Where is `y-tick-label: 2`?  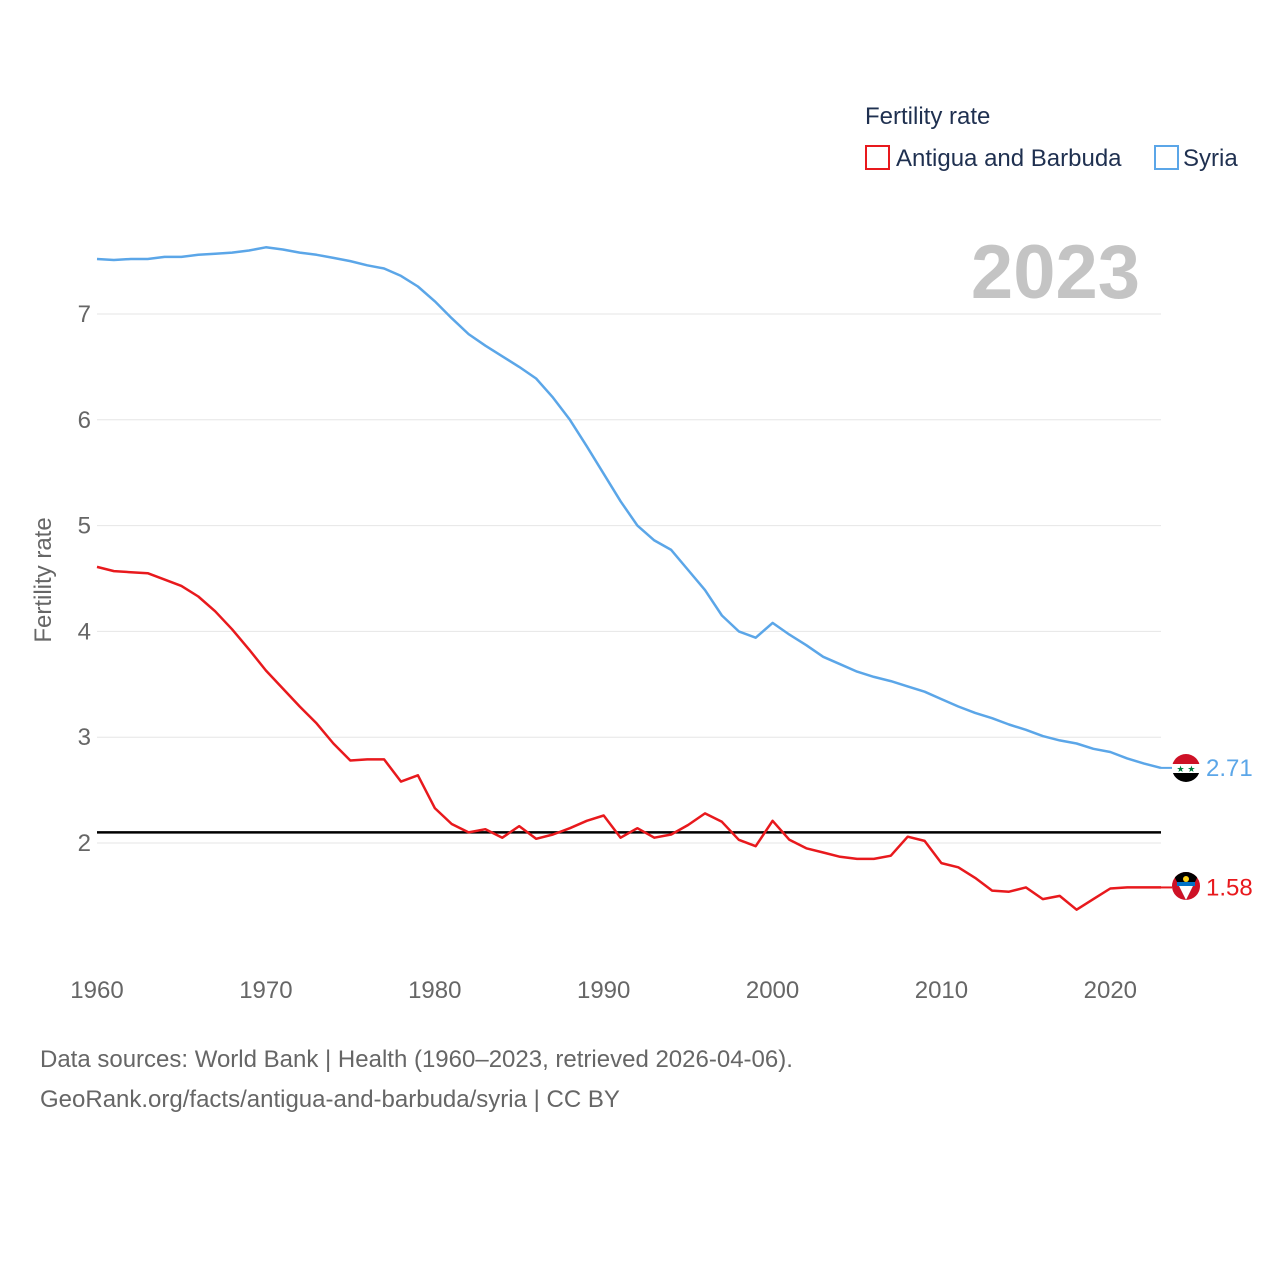 y-tick-label: 2 is located at coordinates (84, 843).